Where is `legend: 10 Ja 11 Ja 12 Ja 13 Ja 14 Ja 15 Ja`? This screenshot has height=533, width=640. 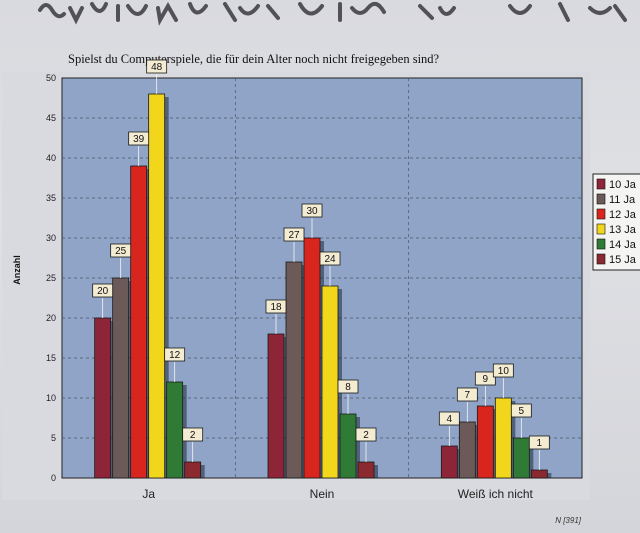 legend: 10 Ja 11 Ja 12 Ja 13 Ja 14 Ja 15 Ja is located at coordinates (616, 222).